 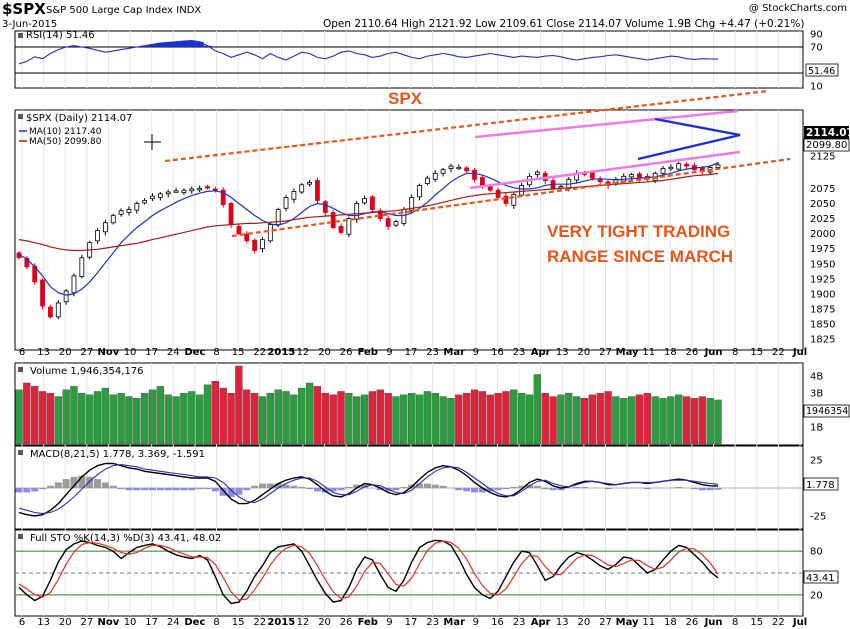 I want to click on annotation-title: SPX, so click(x=405, y=98).